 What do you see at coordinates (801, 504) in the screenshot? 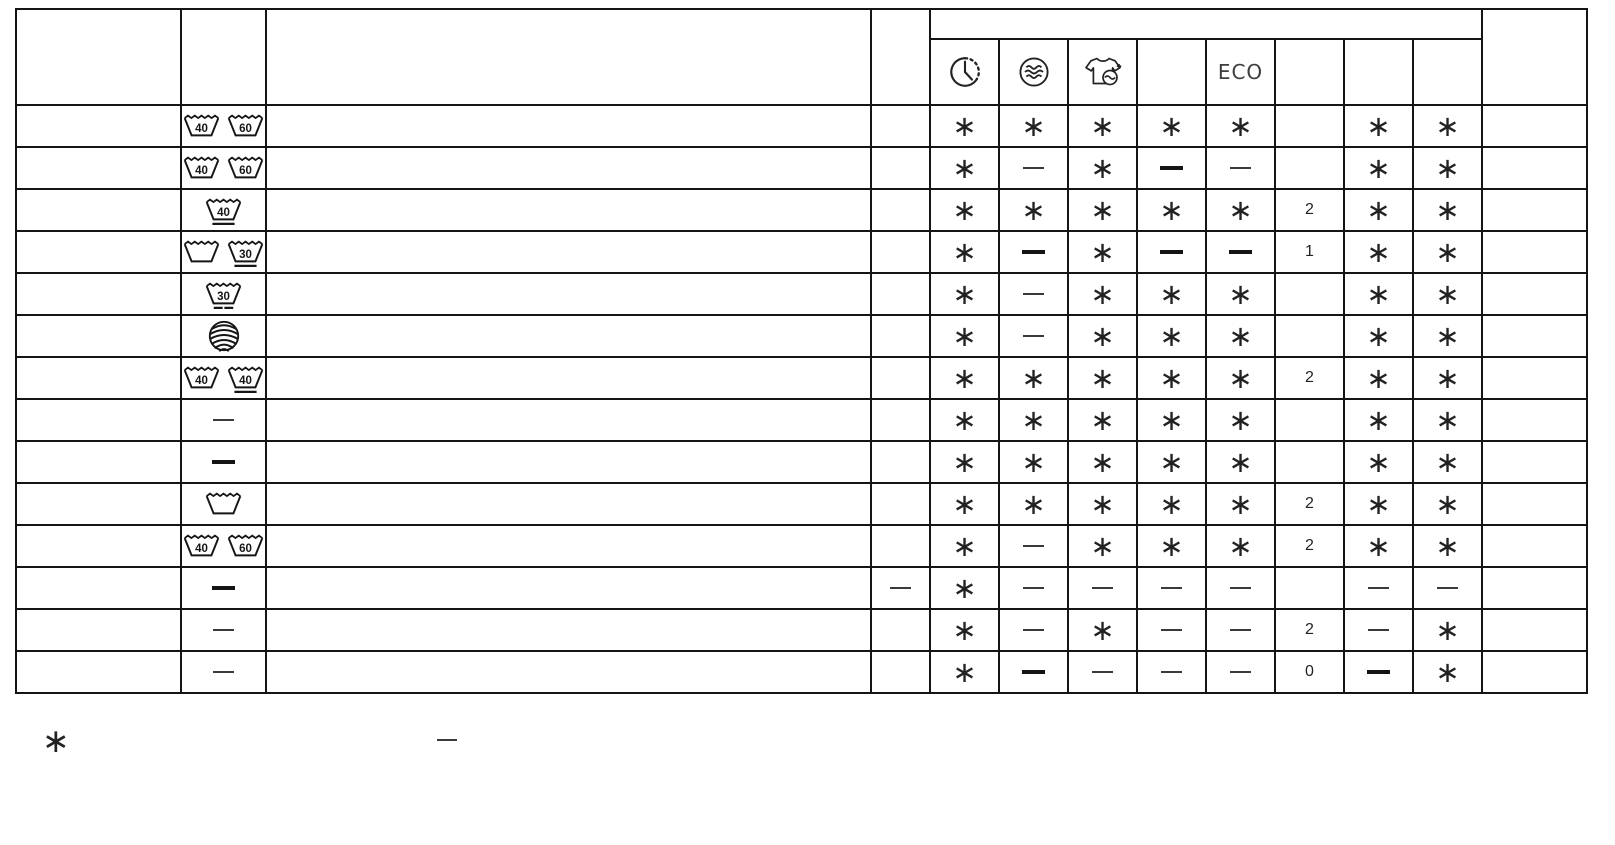
I see `program-row: ∗ ∗ ∗ ∗ ∗ 2 ∗ ∗` at bounding box center [801, 504].